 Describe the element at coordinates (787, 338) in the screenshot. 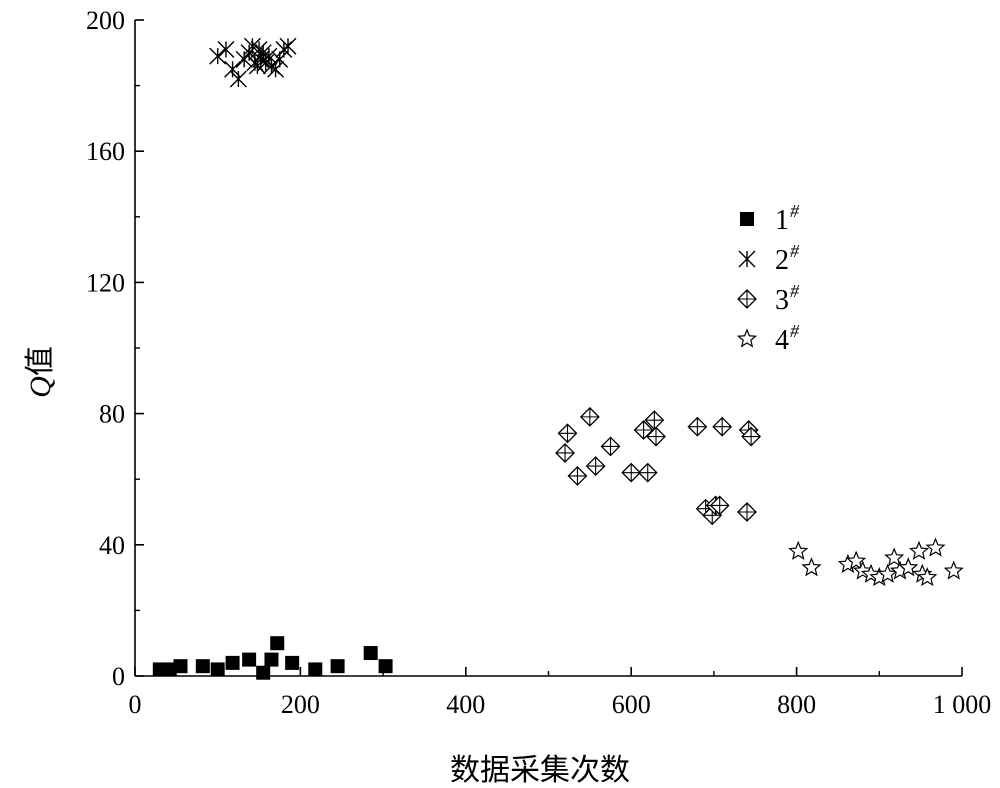

I see `legend-label-4: 4#` at that location.